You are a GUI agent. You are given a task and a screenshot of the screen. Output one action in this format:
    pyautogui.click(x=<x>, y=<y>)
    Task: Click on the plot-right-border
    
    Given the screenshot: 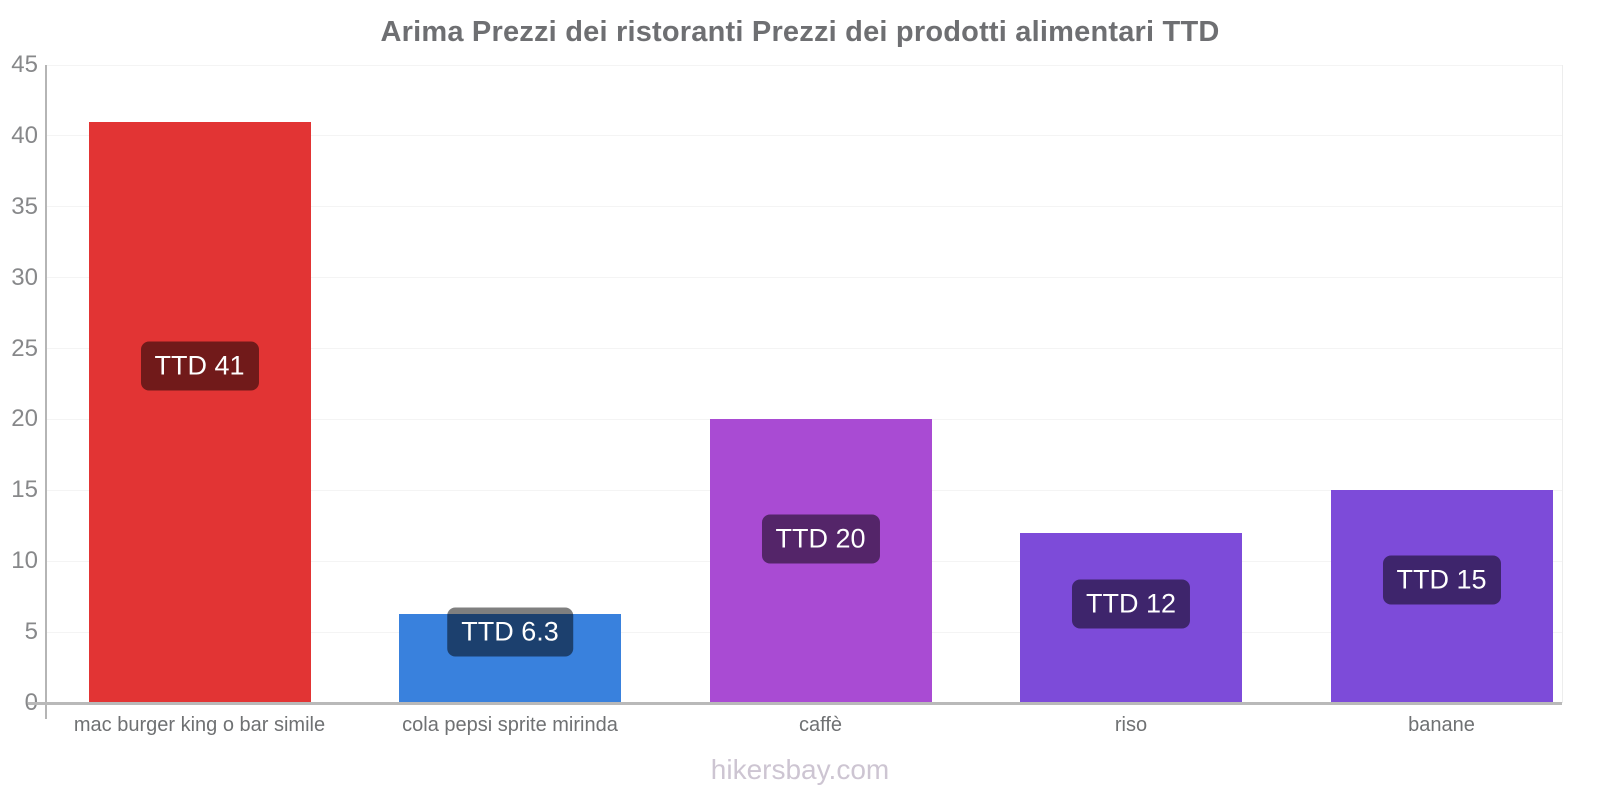 What is the action you would take?
    pyautogui.click(x=1562, y=384)
    